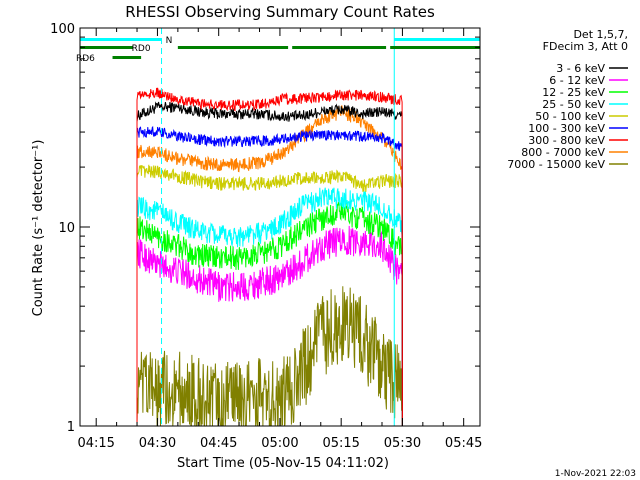 The image size is (640, 480). Describe the element at coordinates (169, 41) in the screenshot. I see `flag-bar-label: N` at that location.